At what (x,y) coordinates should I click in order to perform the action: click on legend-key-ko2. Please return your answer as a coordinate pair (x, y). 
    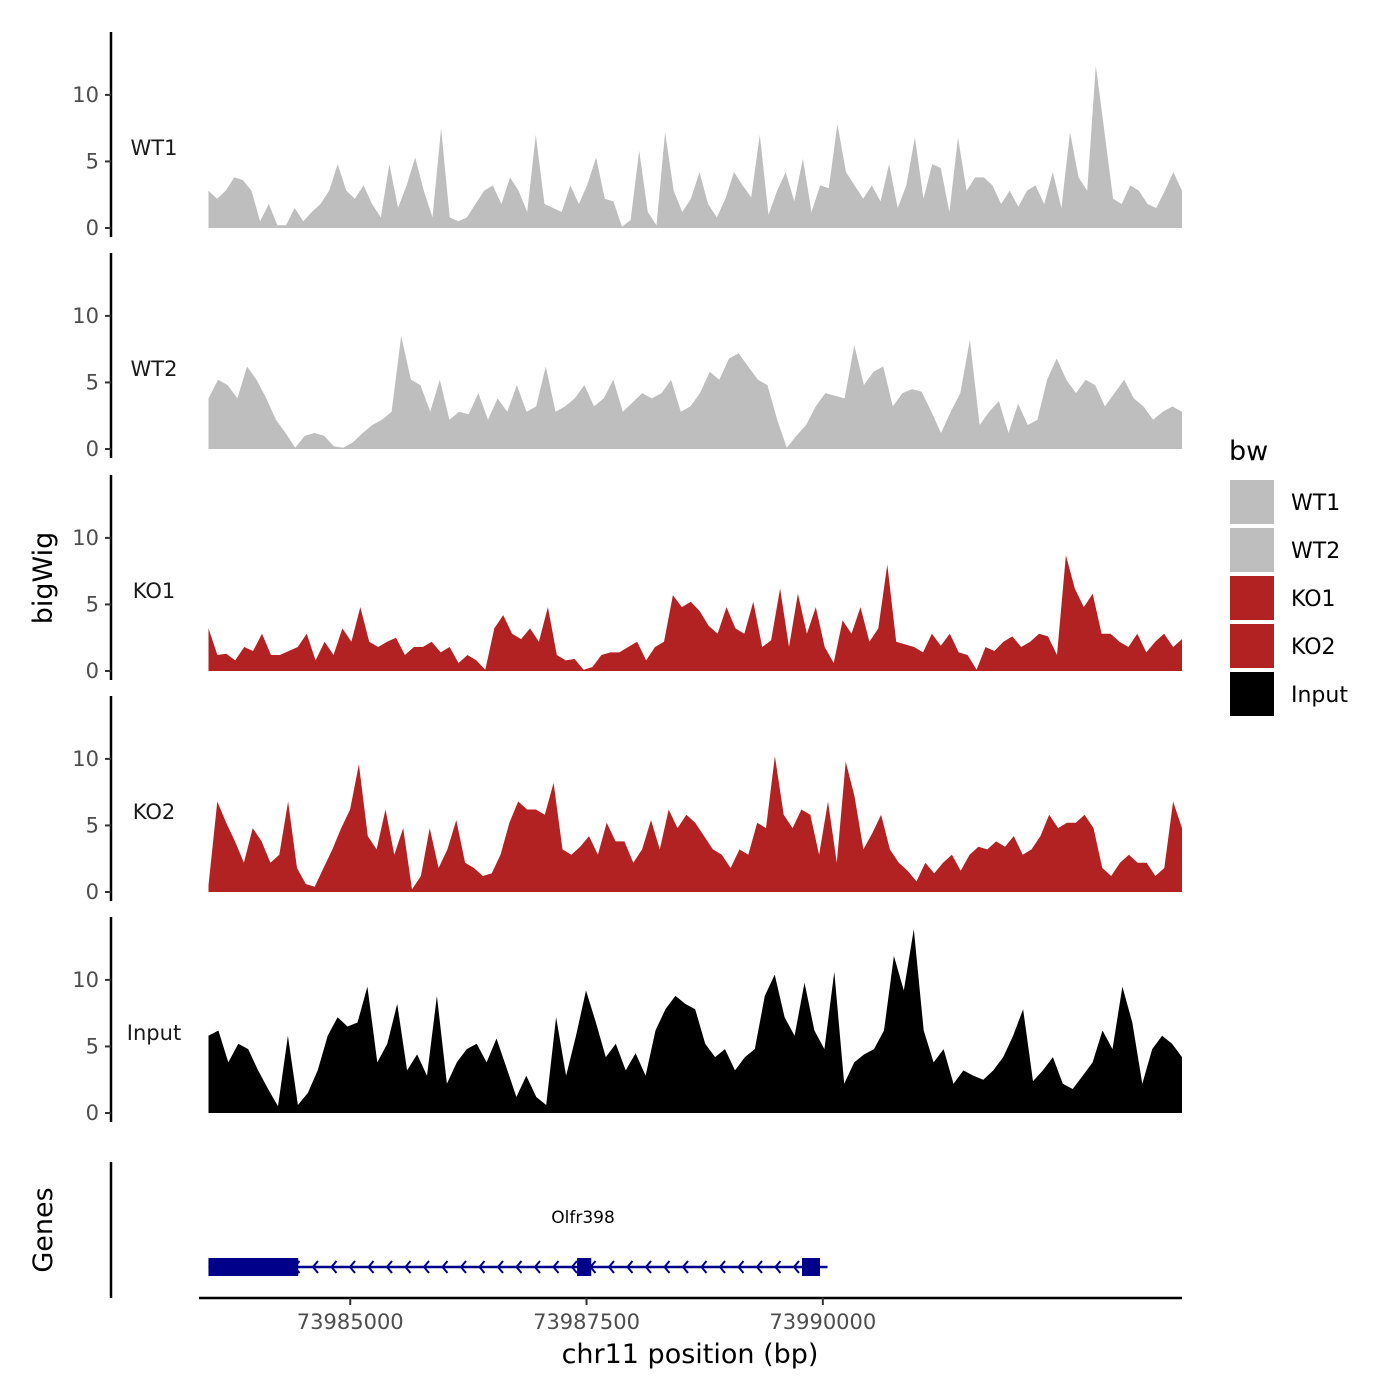
    Looking at the image, I should click on (1252, 646).